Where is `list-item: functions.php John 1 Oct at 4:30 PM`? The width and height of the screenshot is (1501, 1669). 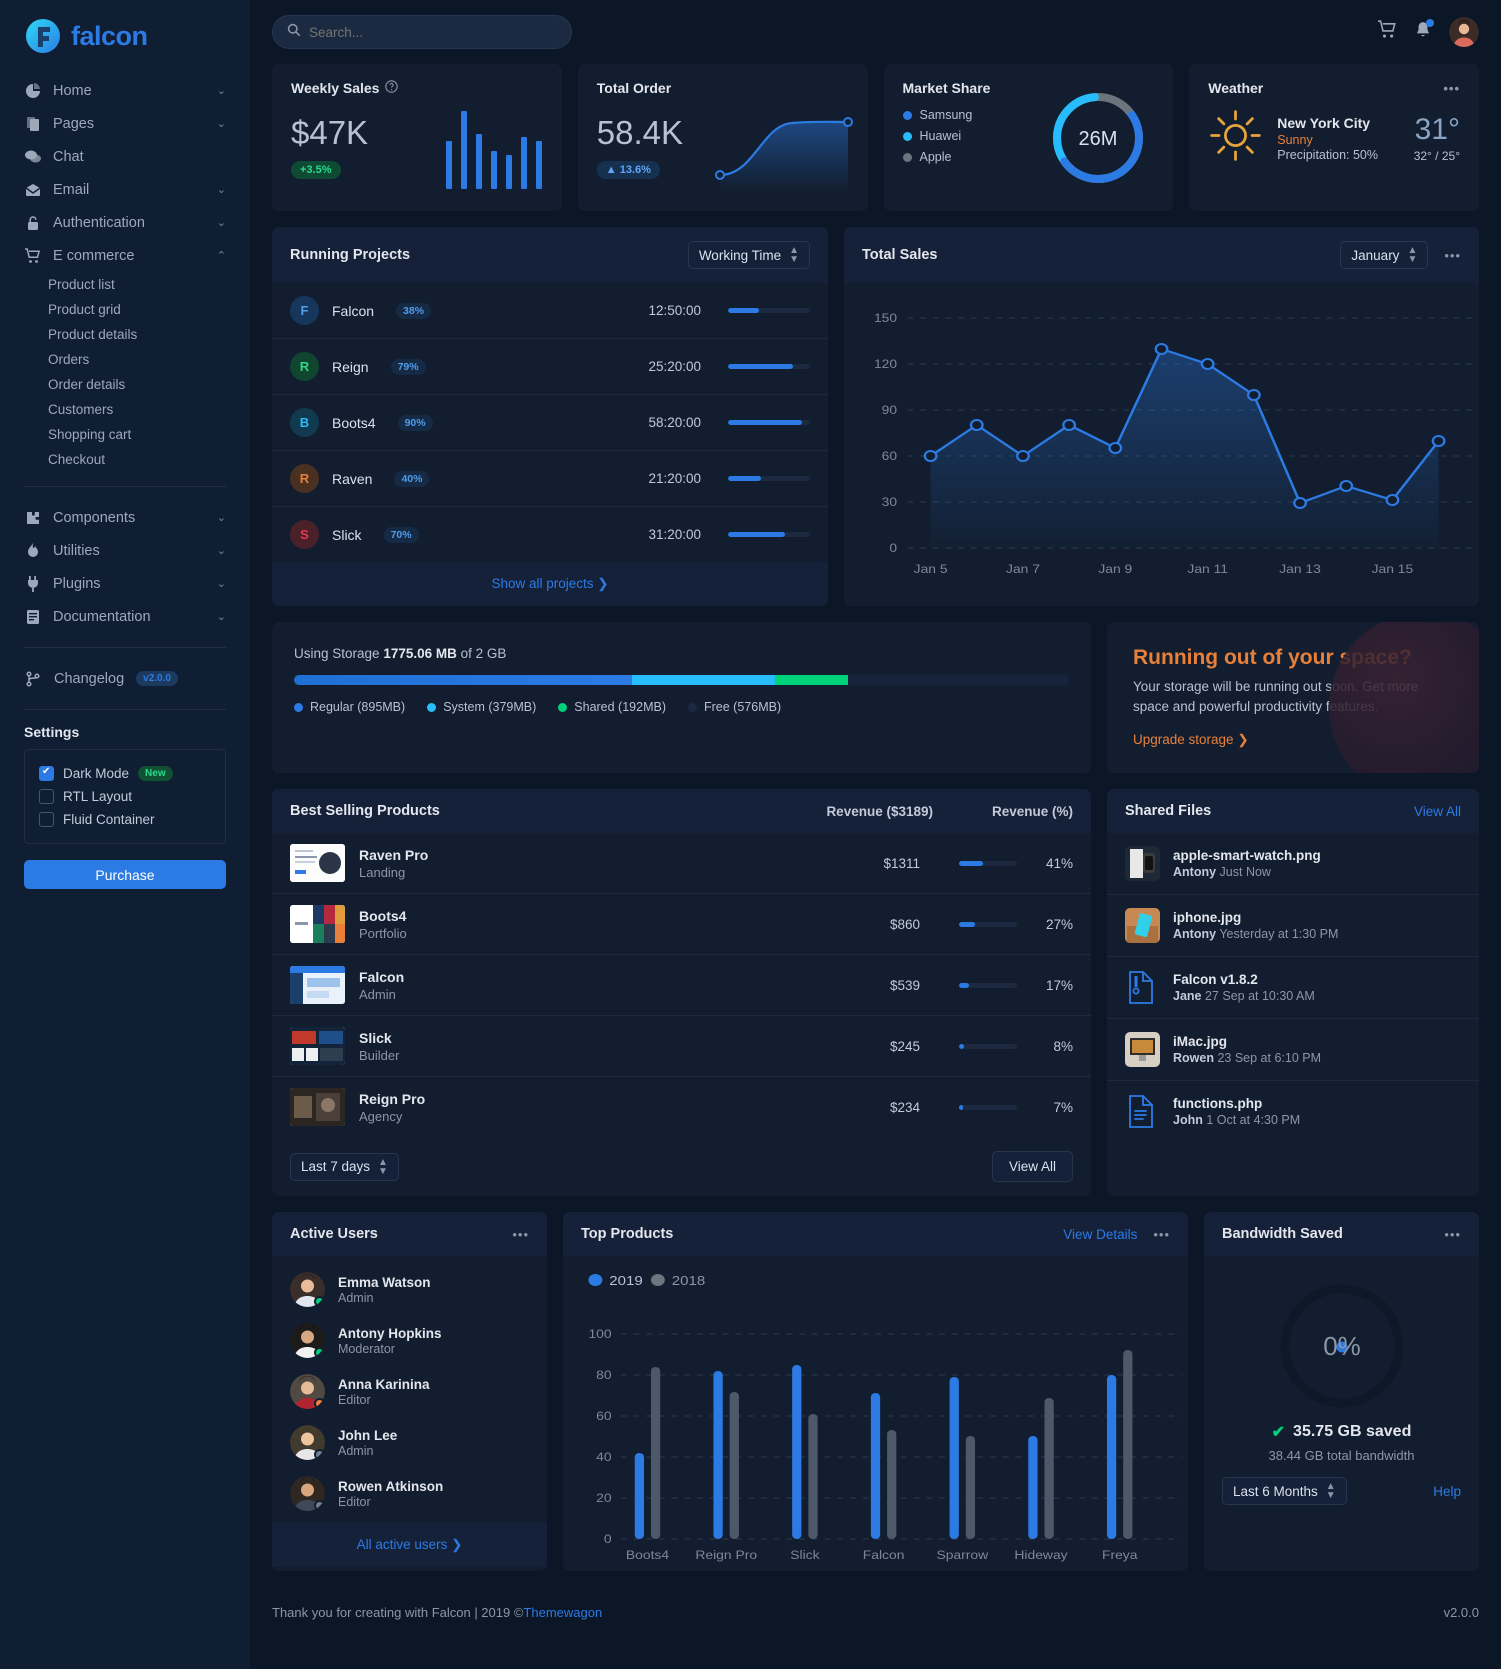
list-item: functions.php John 1 Oct at 4:30 PM is located at coordinates (1293, 1111).